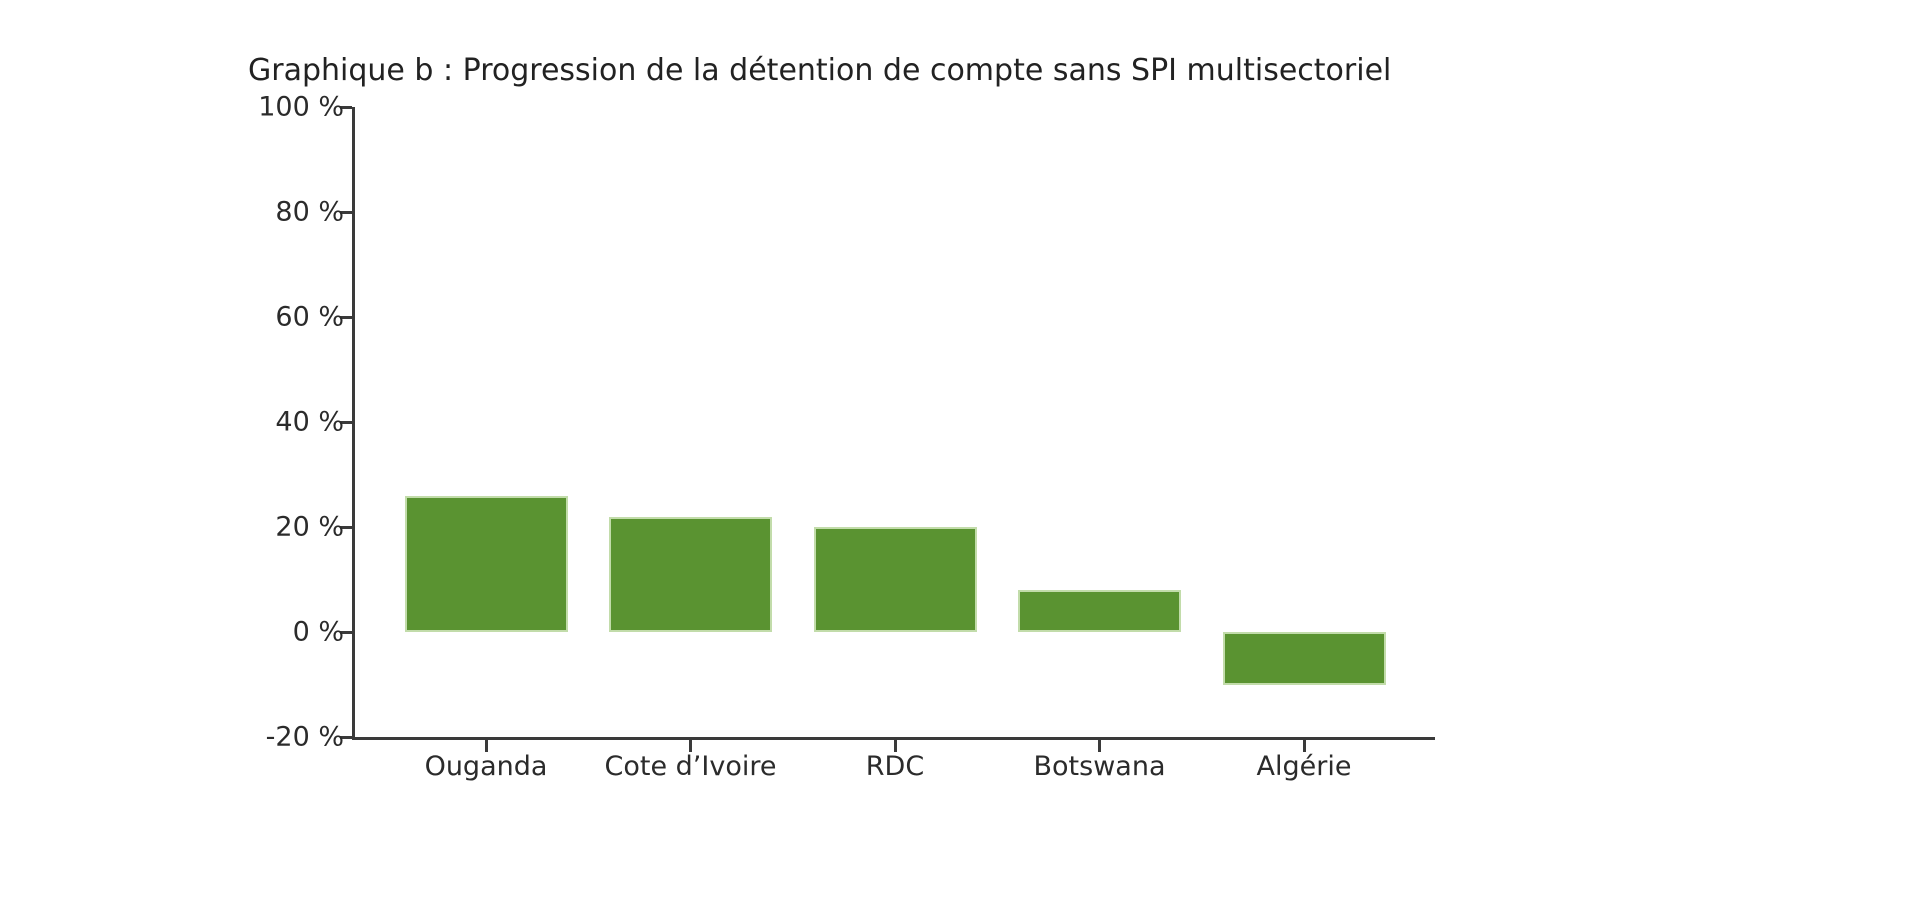  I want to click on x-axis-category-label: Ouganda, so click(486, 766).